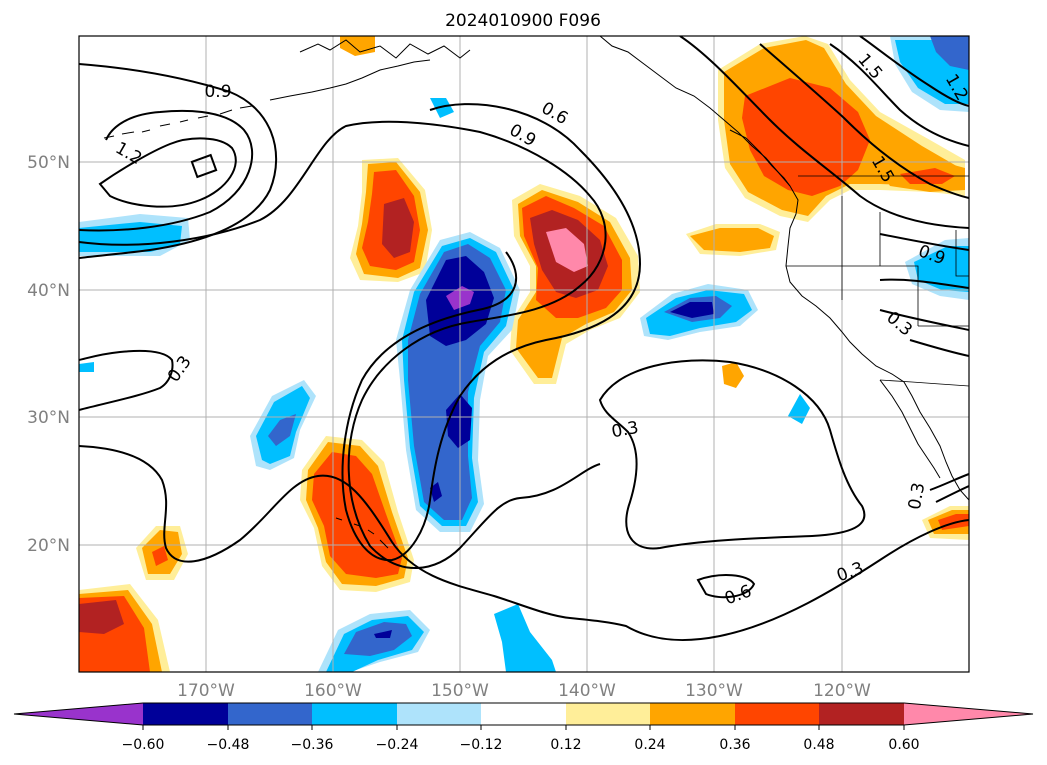 The image size is (1047, 765). What do you see at coordinates (312, 745) in the screenshot?
I see `colorbar-tick-label: −0.36` at bounding box center [312, 745].